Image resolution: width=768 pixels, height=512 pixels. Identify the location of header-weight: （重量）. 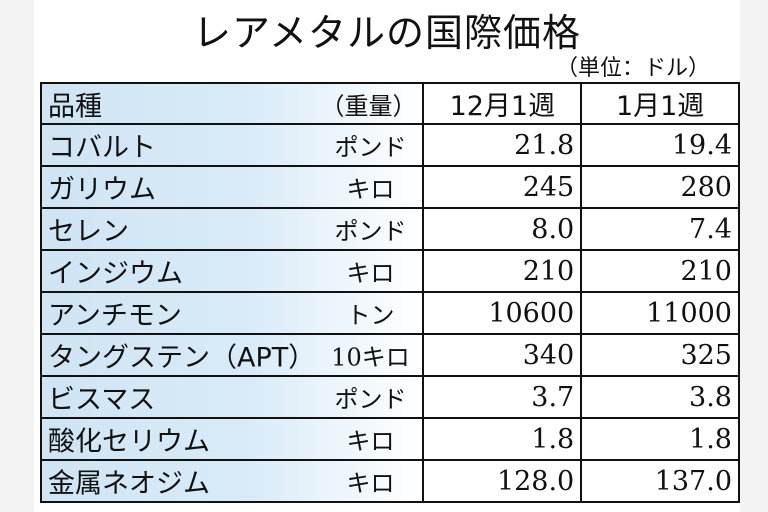
(368, 106).